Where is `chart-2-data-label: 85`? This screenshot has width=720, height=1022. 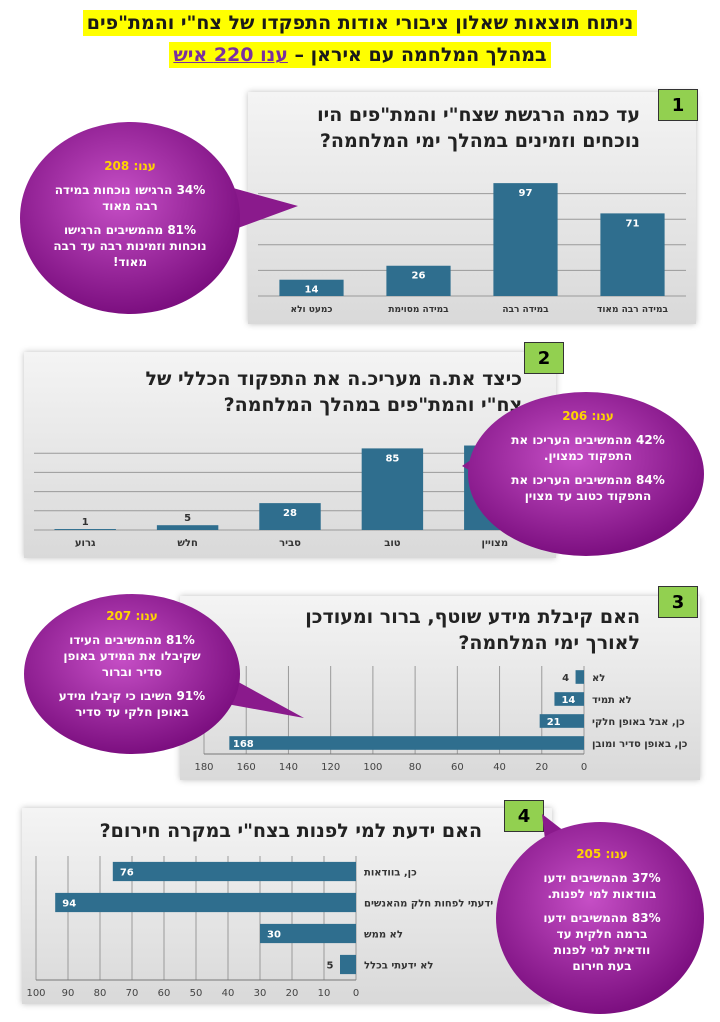
chart-2-data-label: 85 is located at coordinates (392, 458).